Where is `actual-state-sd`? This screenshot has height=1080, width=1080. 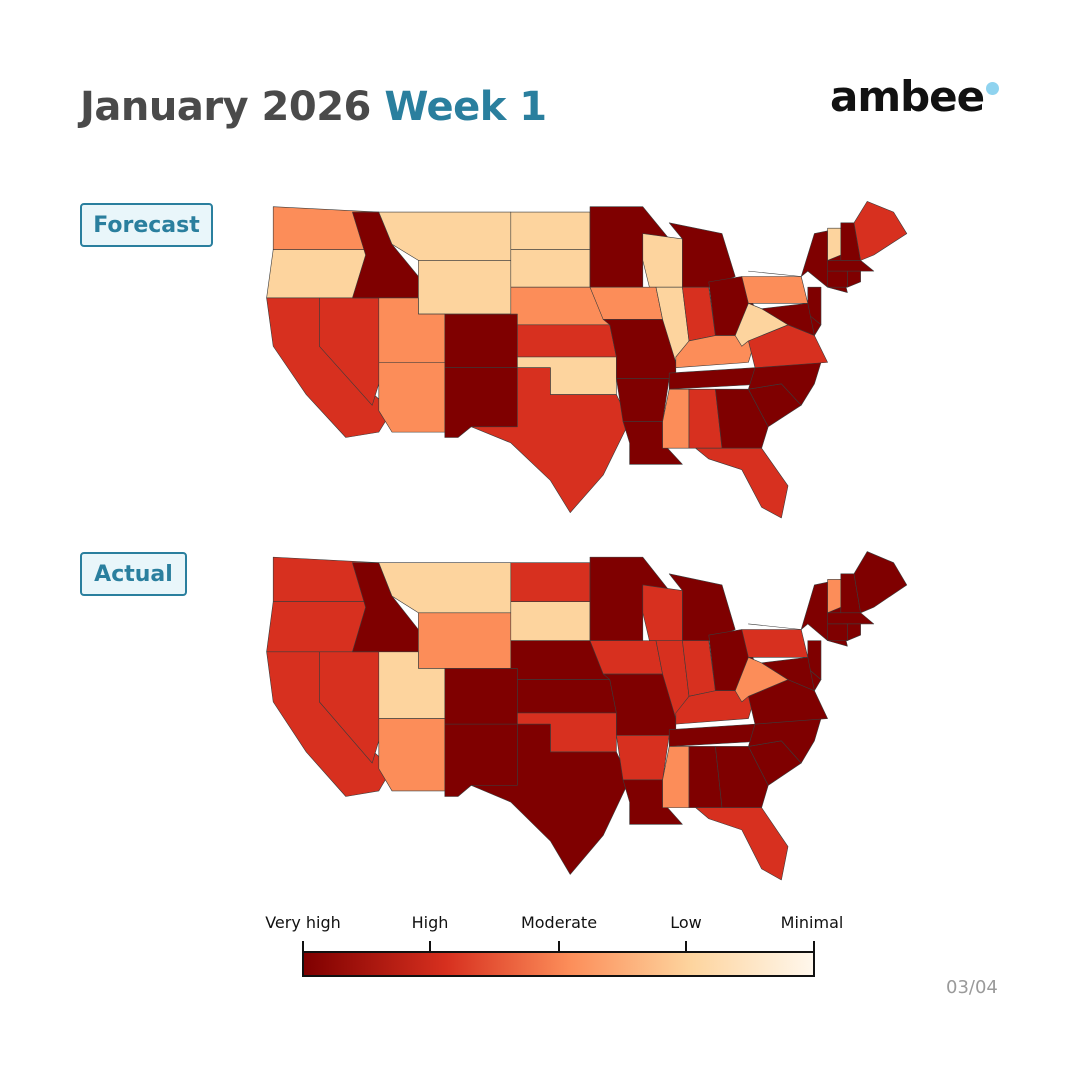
actual-state-sd is located at coordinates (550, 621).